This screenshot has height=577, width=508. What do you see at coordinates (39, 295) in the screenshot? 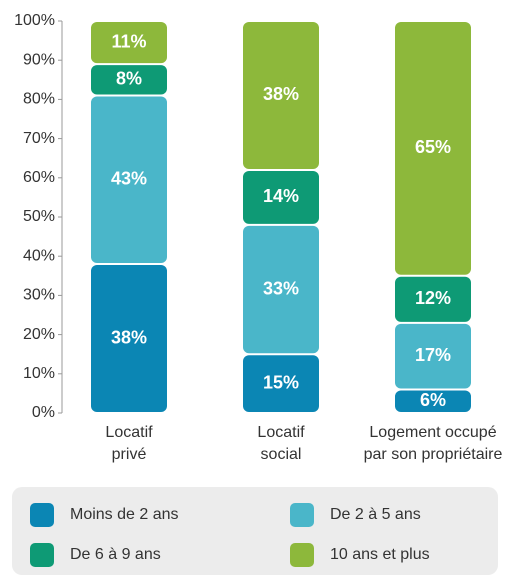
I see `y-tick-label: 30%` at bounding box center [39, 295].